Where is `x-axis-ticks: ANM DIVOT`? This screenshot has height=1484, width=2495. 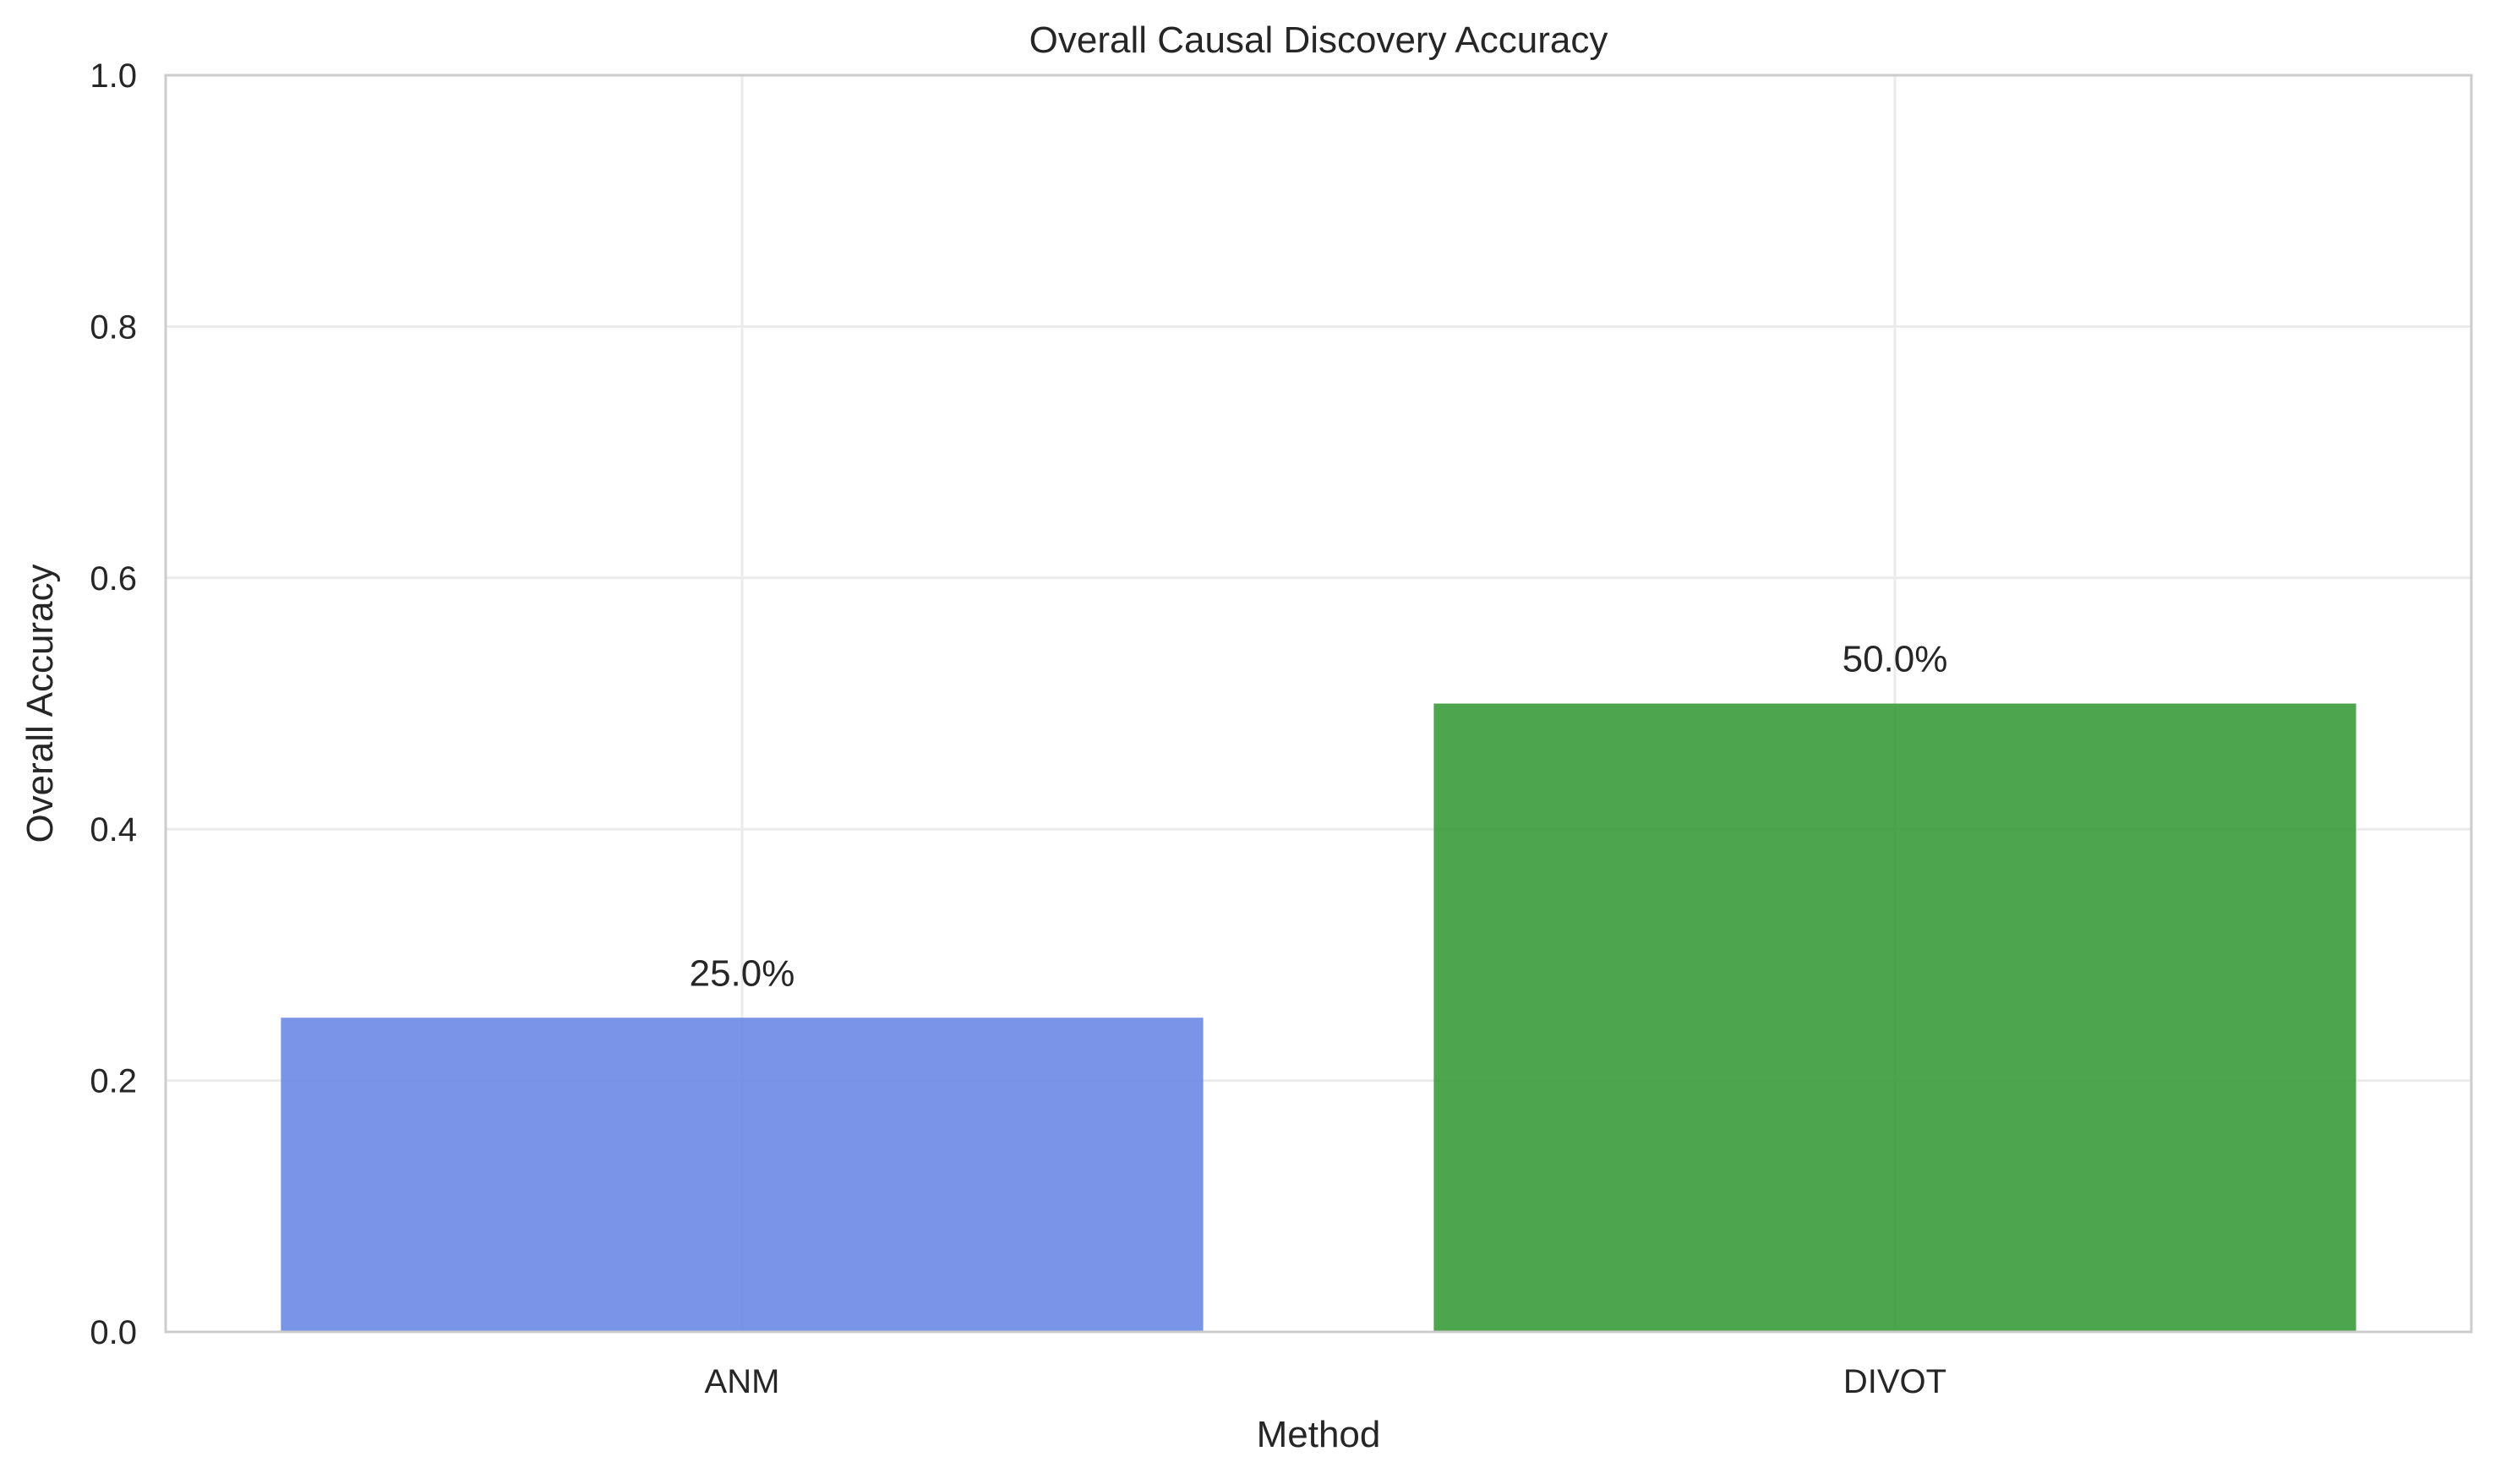 x-axis-ticks: ANM DIVOT is located at coordinates (1326, 1382).